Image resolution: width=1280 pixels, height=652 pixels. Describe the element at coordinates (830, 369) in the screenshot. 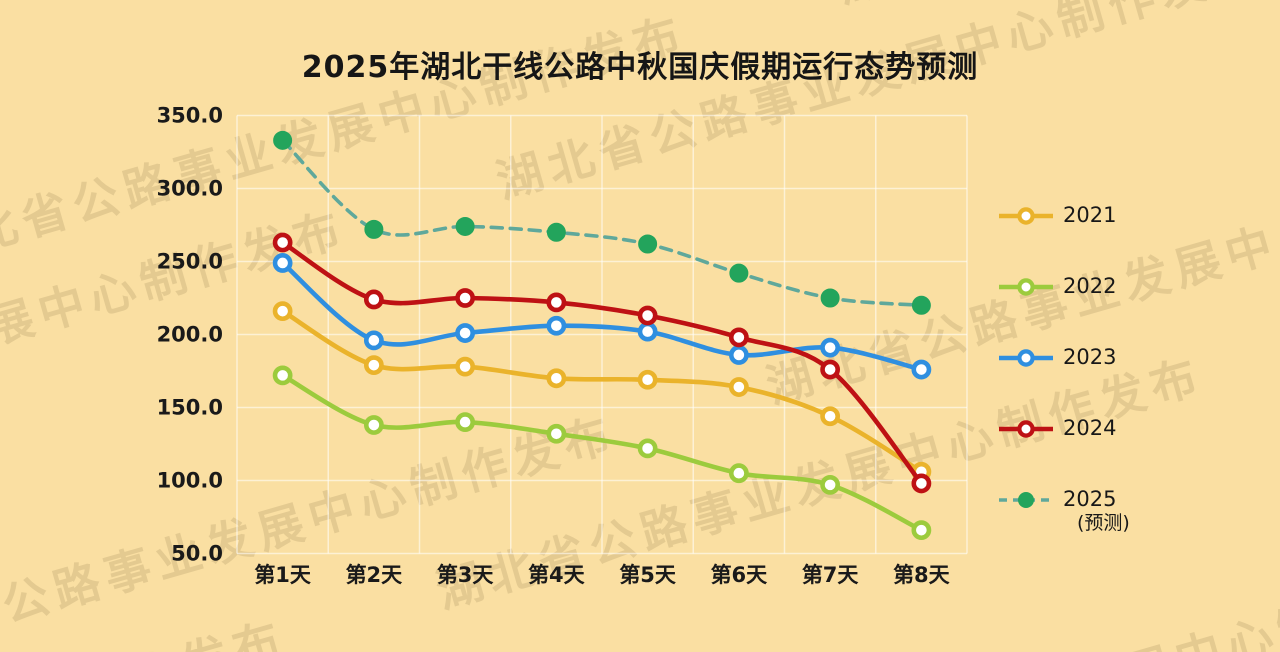

I see `data-point-2024-第7天` at that location.